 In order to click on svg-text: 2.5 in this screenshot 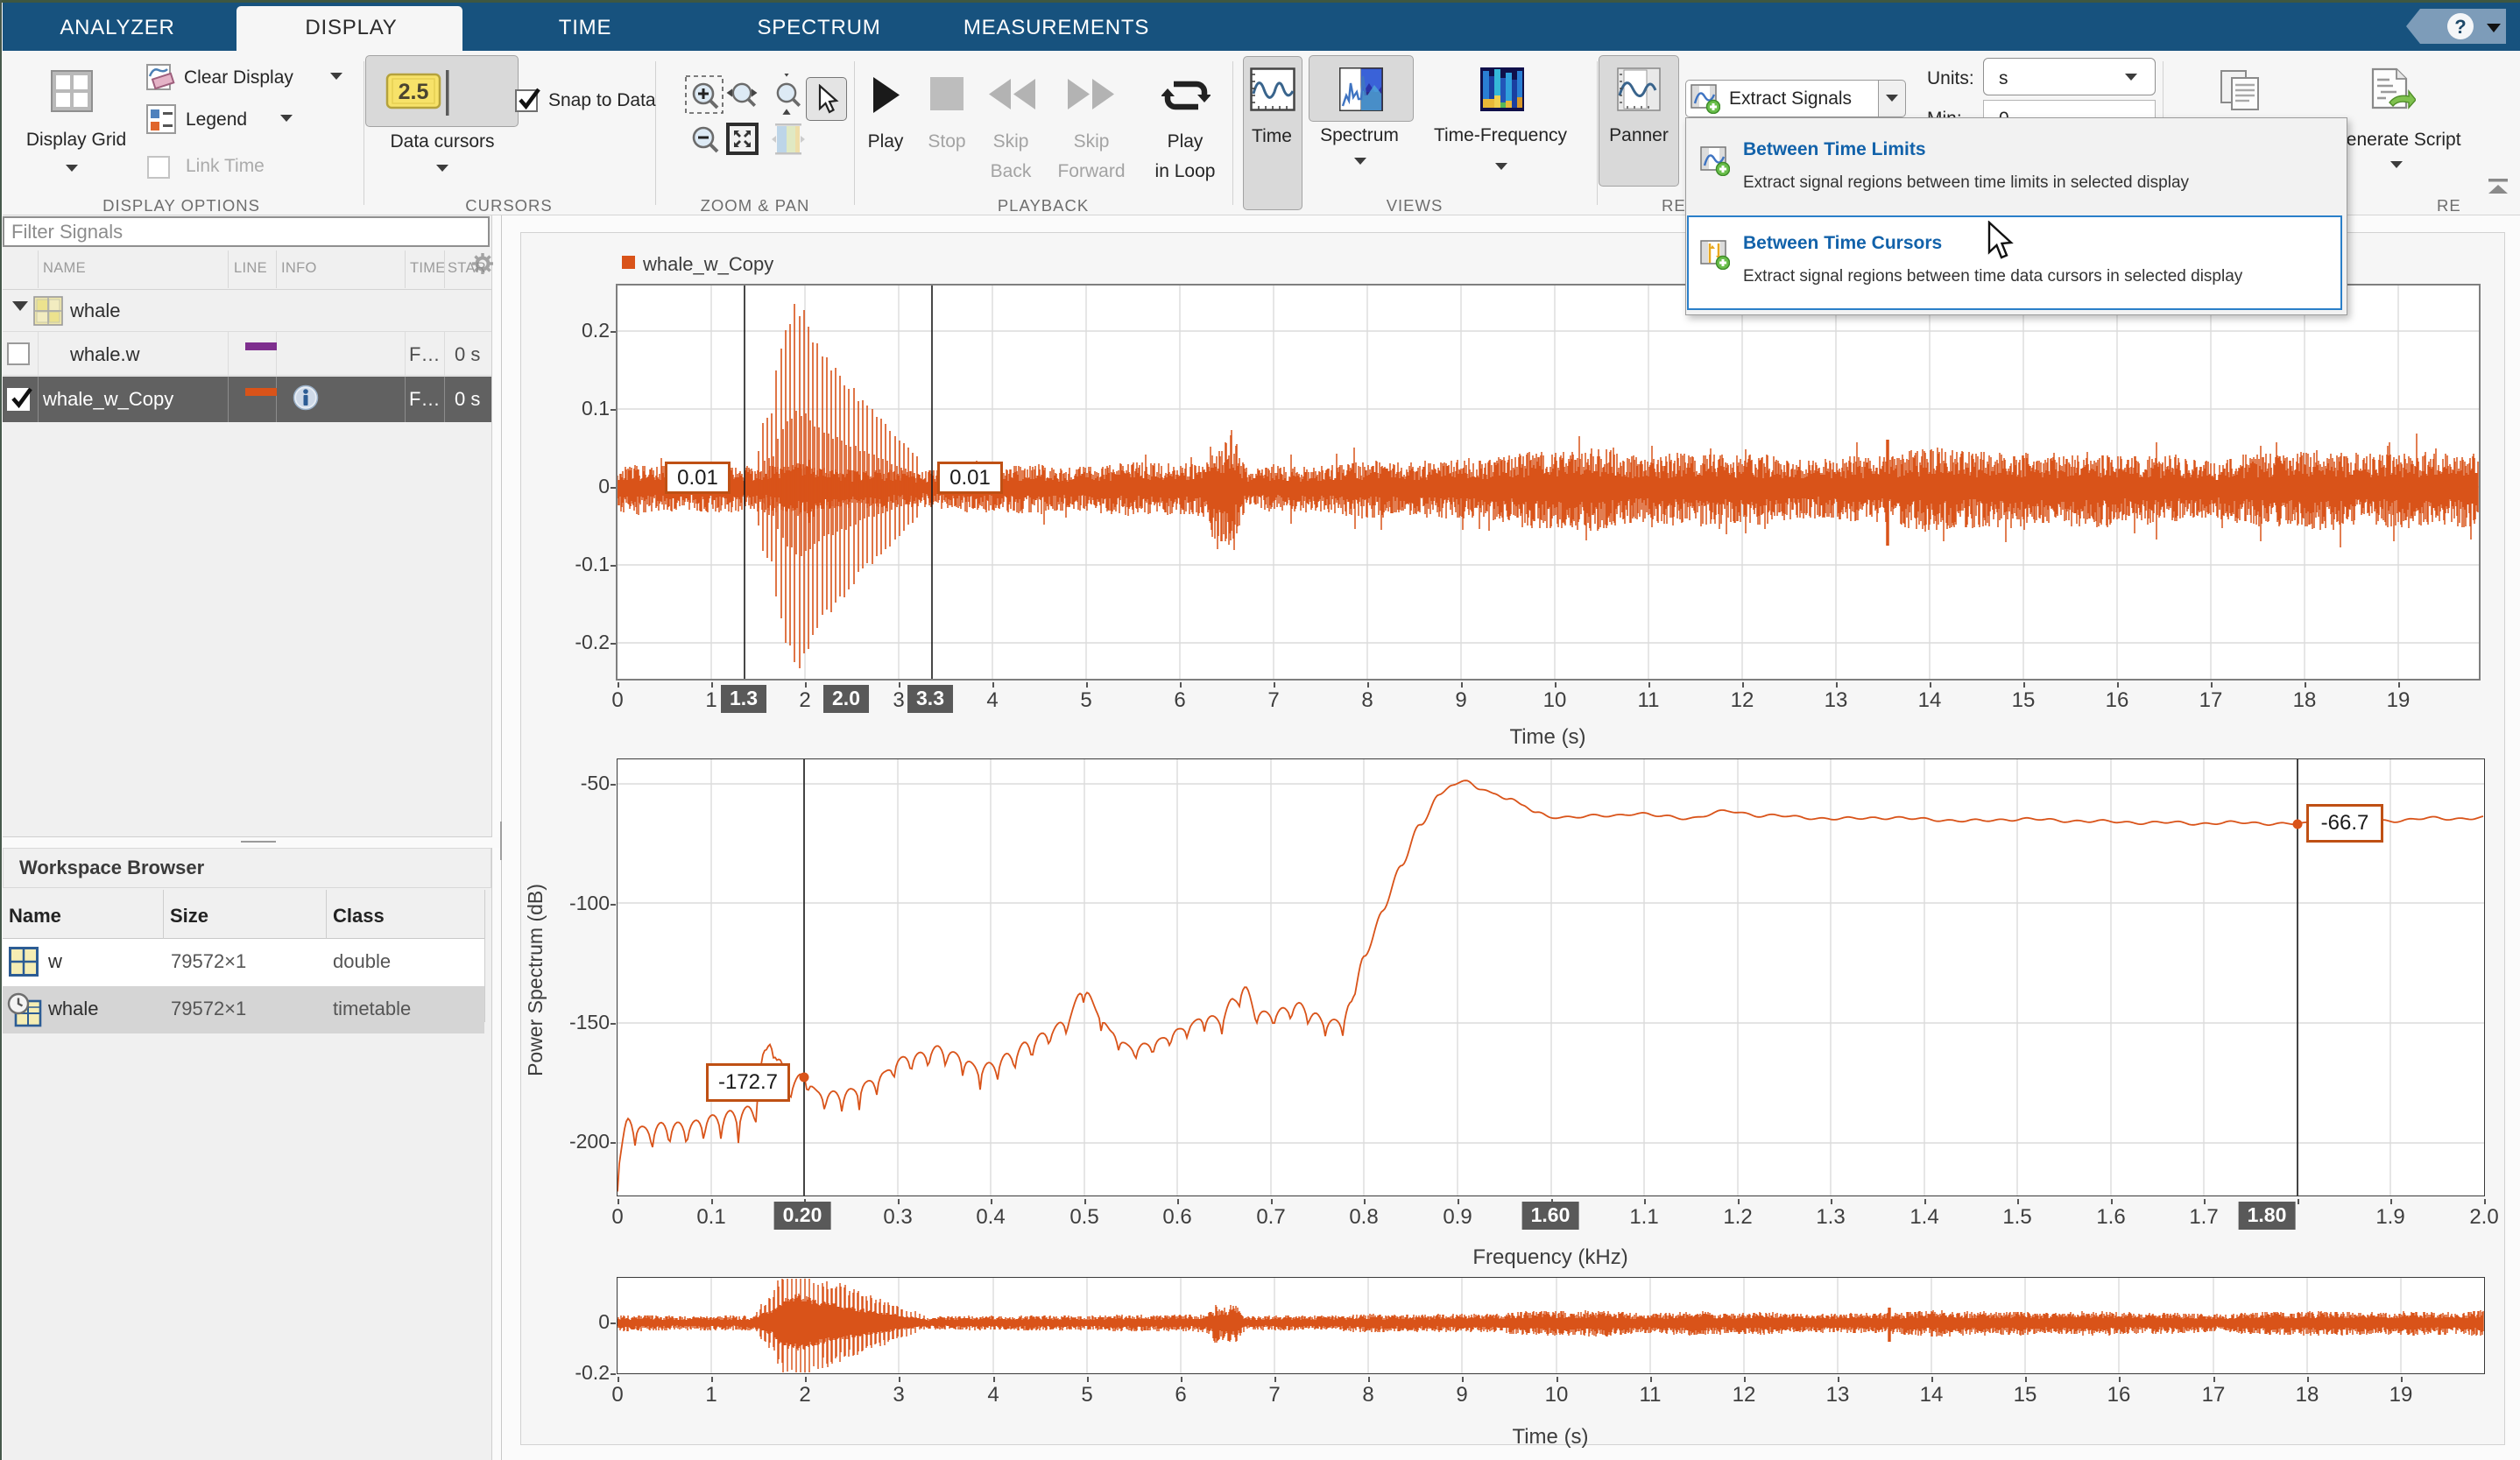, I will do `click(414, 92)`.